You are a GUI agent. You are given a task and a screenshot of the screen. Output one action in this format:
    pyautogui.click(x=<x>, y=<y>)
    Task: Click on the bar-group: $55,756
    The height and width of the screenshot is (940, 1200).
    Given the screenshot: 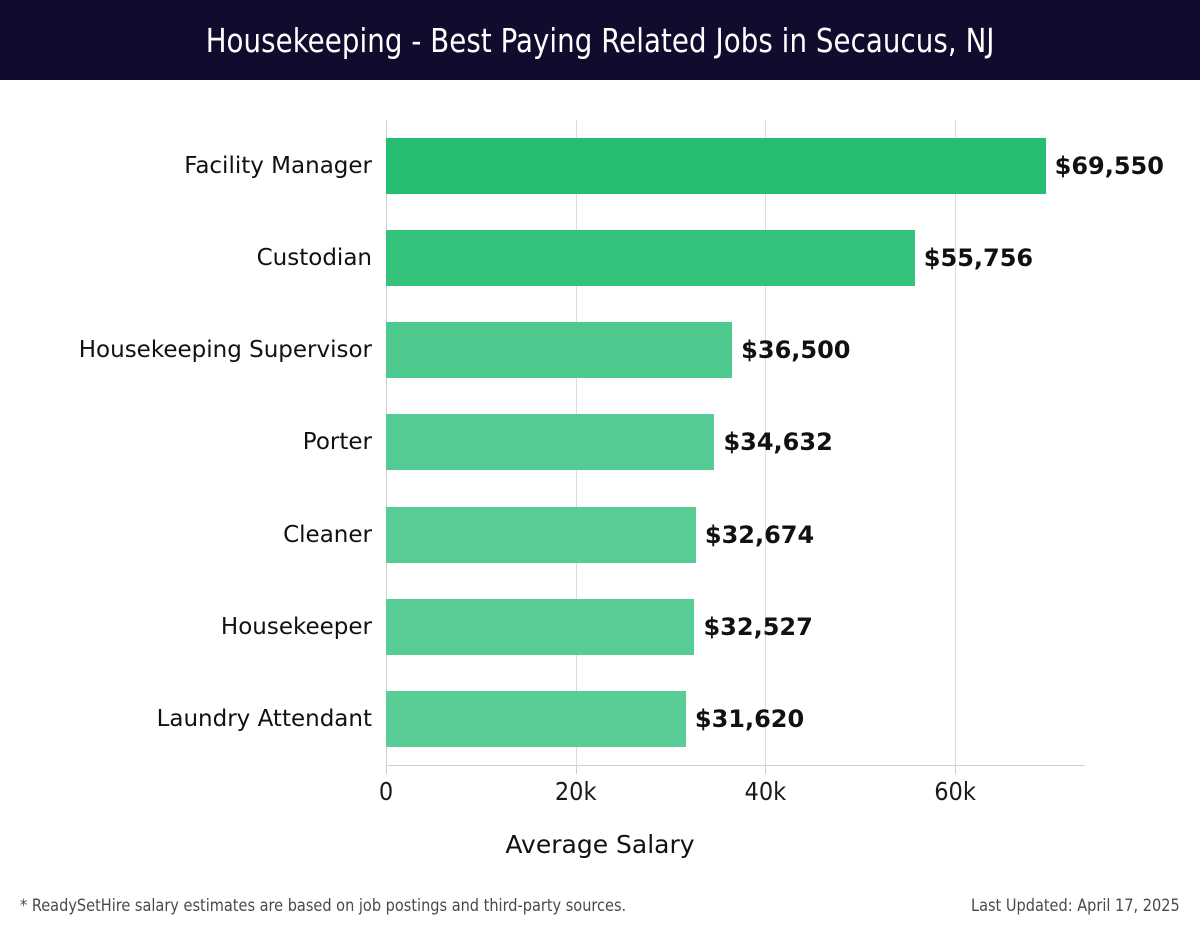 What is the action you would take?
    pyautogui.click(x=710, y=258)
    